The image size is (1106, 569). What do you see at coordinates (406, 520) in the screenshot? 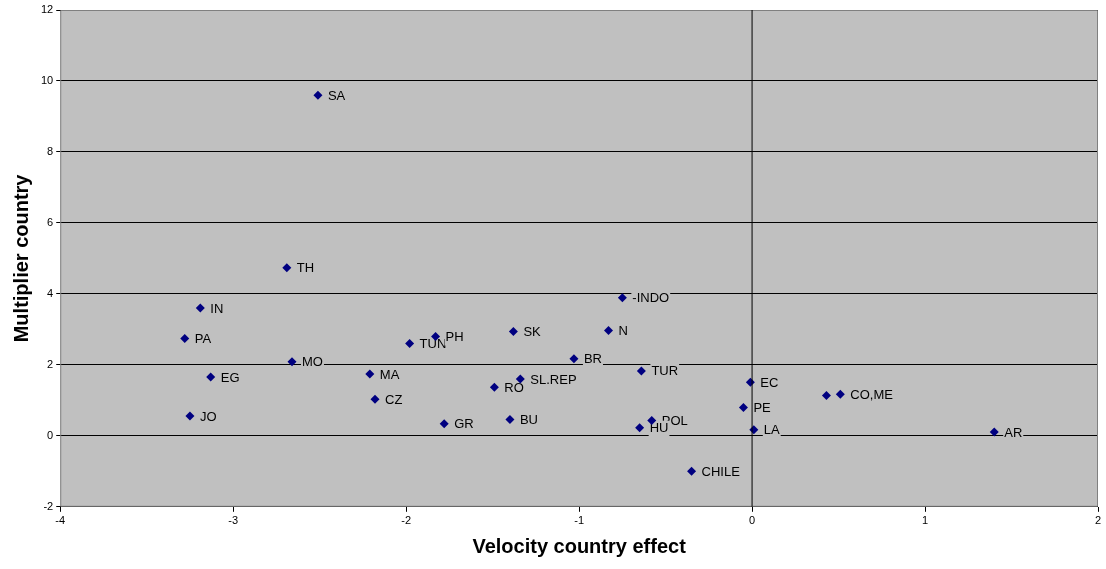
I see `x-tick-label: -2` at bounding box center [406, 520].